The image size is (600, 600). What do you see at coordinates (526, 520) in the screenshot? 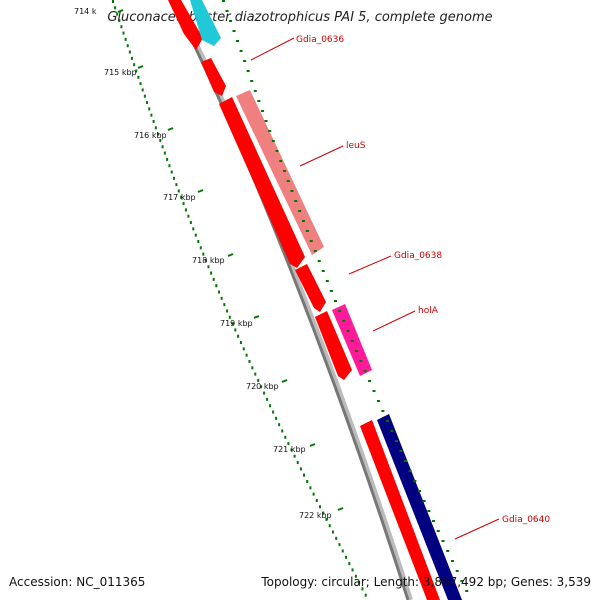
I see `gene-label-gdia0640: Gdia_0640` at bounding box center [526, 520].